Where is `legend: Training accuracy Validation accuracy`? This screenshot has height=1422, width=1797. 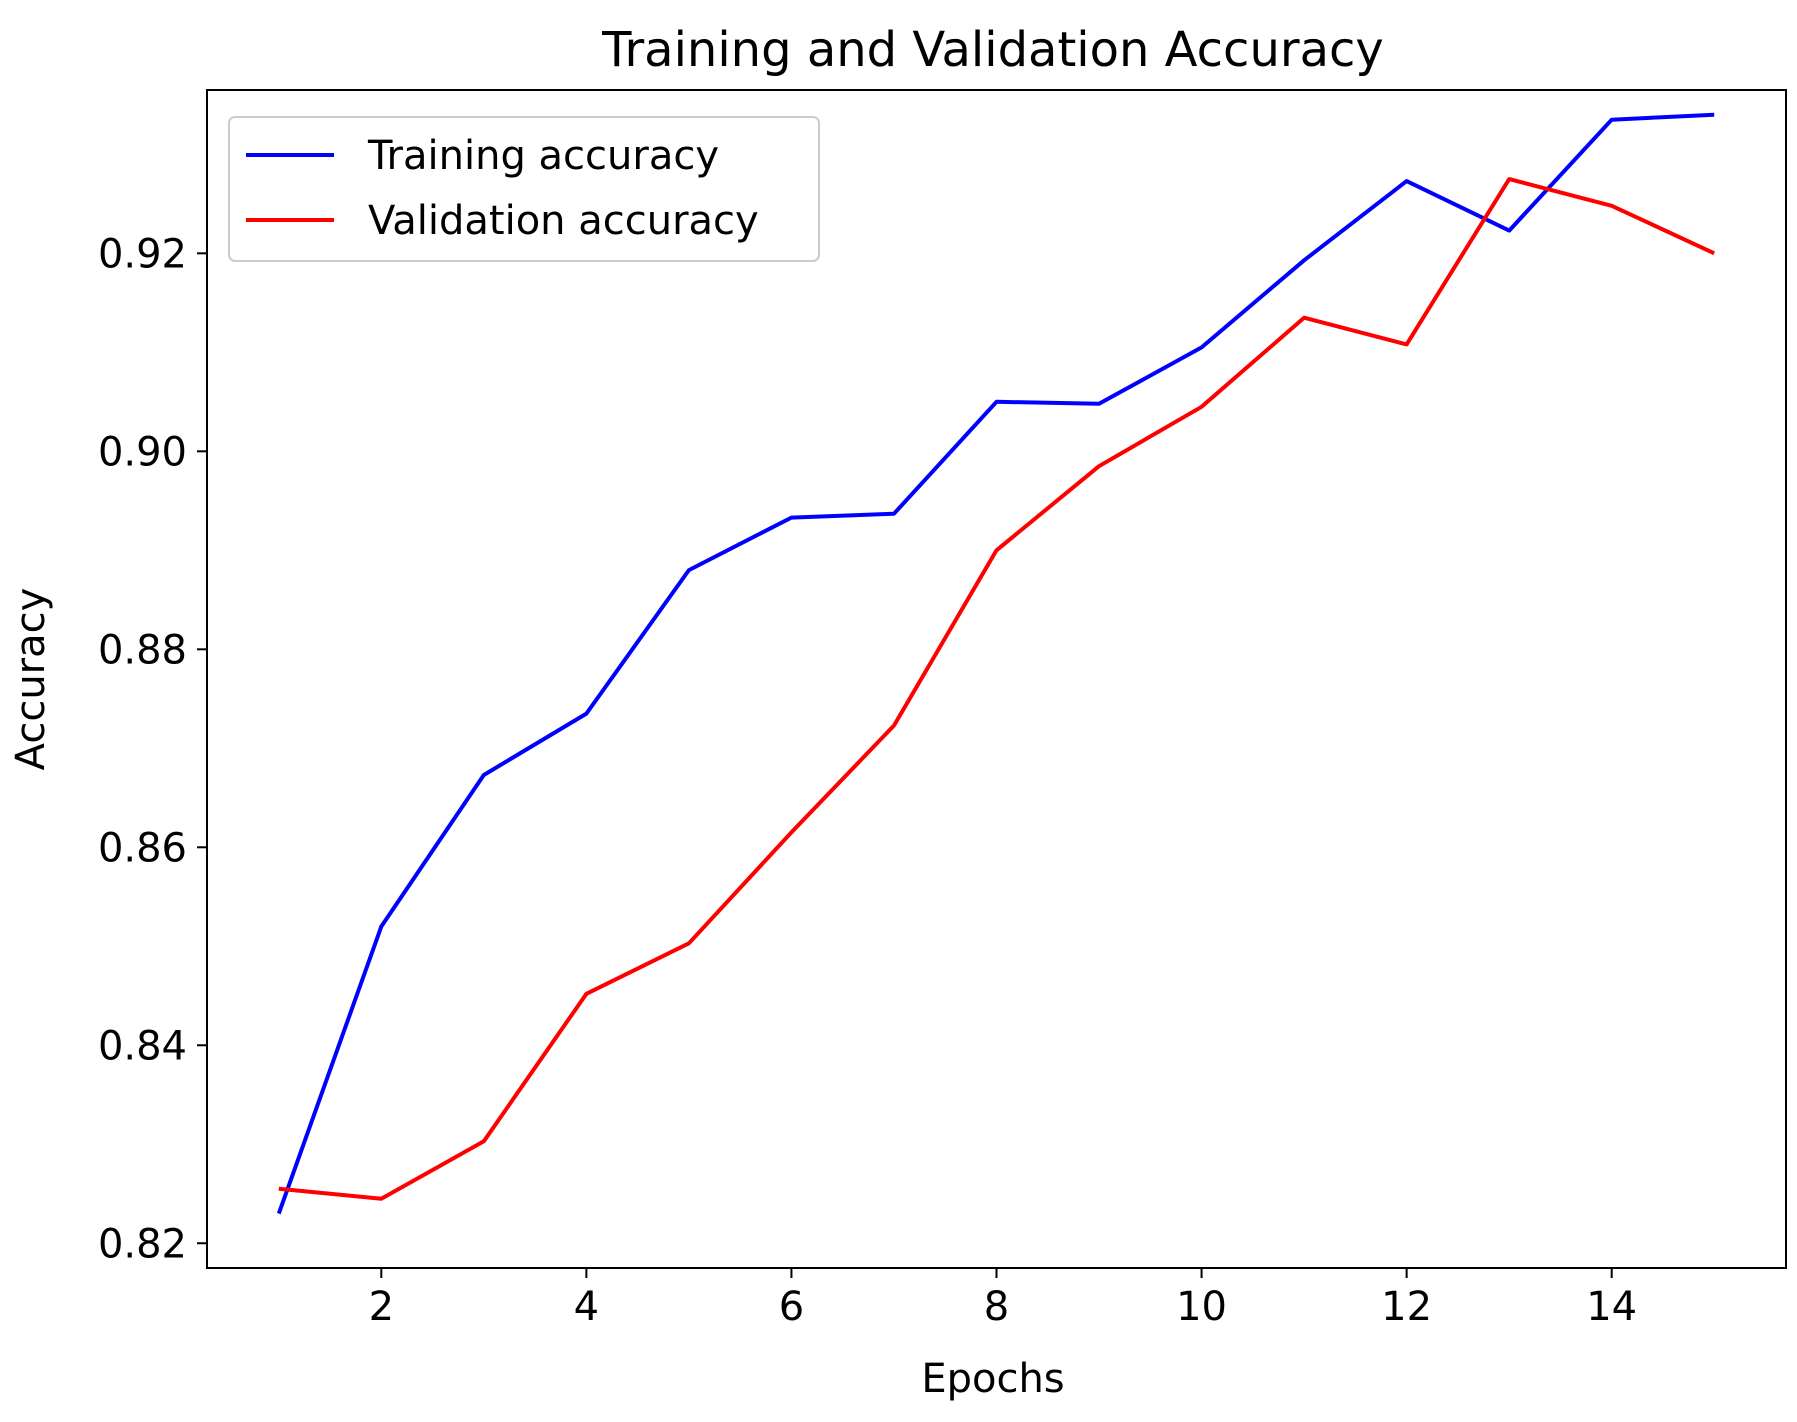 legend: Training accuracy Validation accuracy is located at coordinates (524, 189).